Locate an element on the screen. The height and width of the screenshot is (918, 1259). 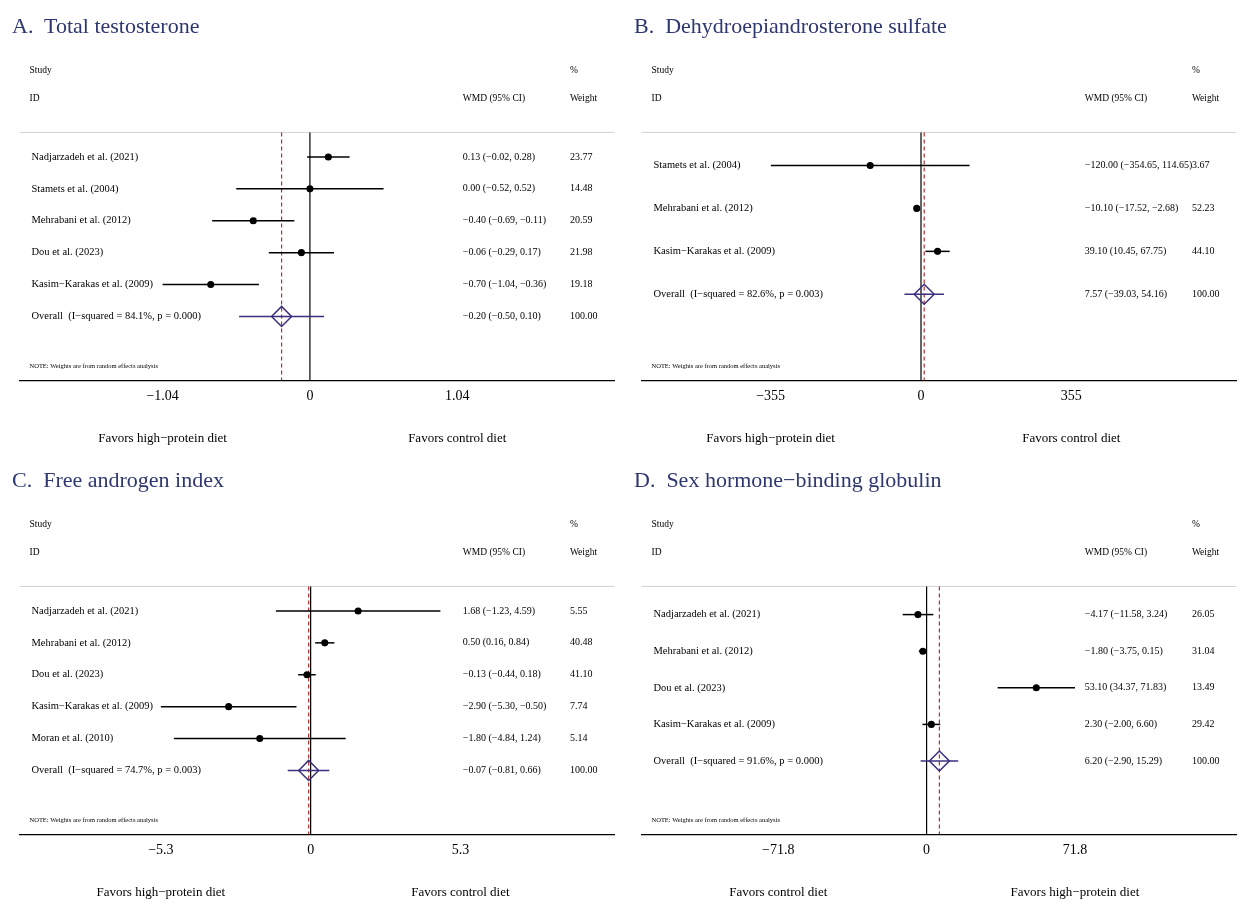
annotation: 26.05 is located at coordinates (1203, 614).